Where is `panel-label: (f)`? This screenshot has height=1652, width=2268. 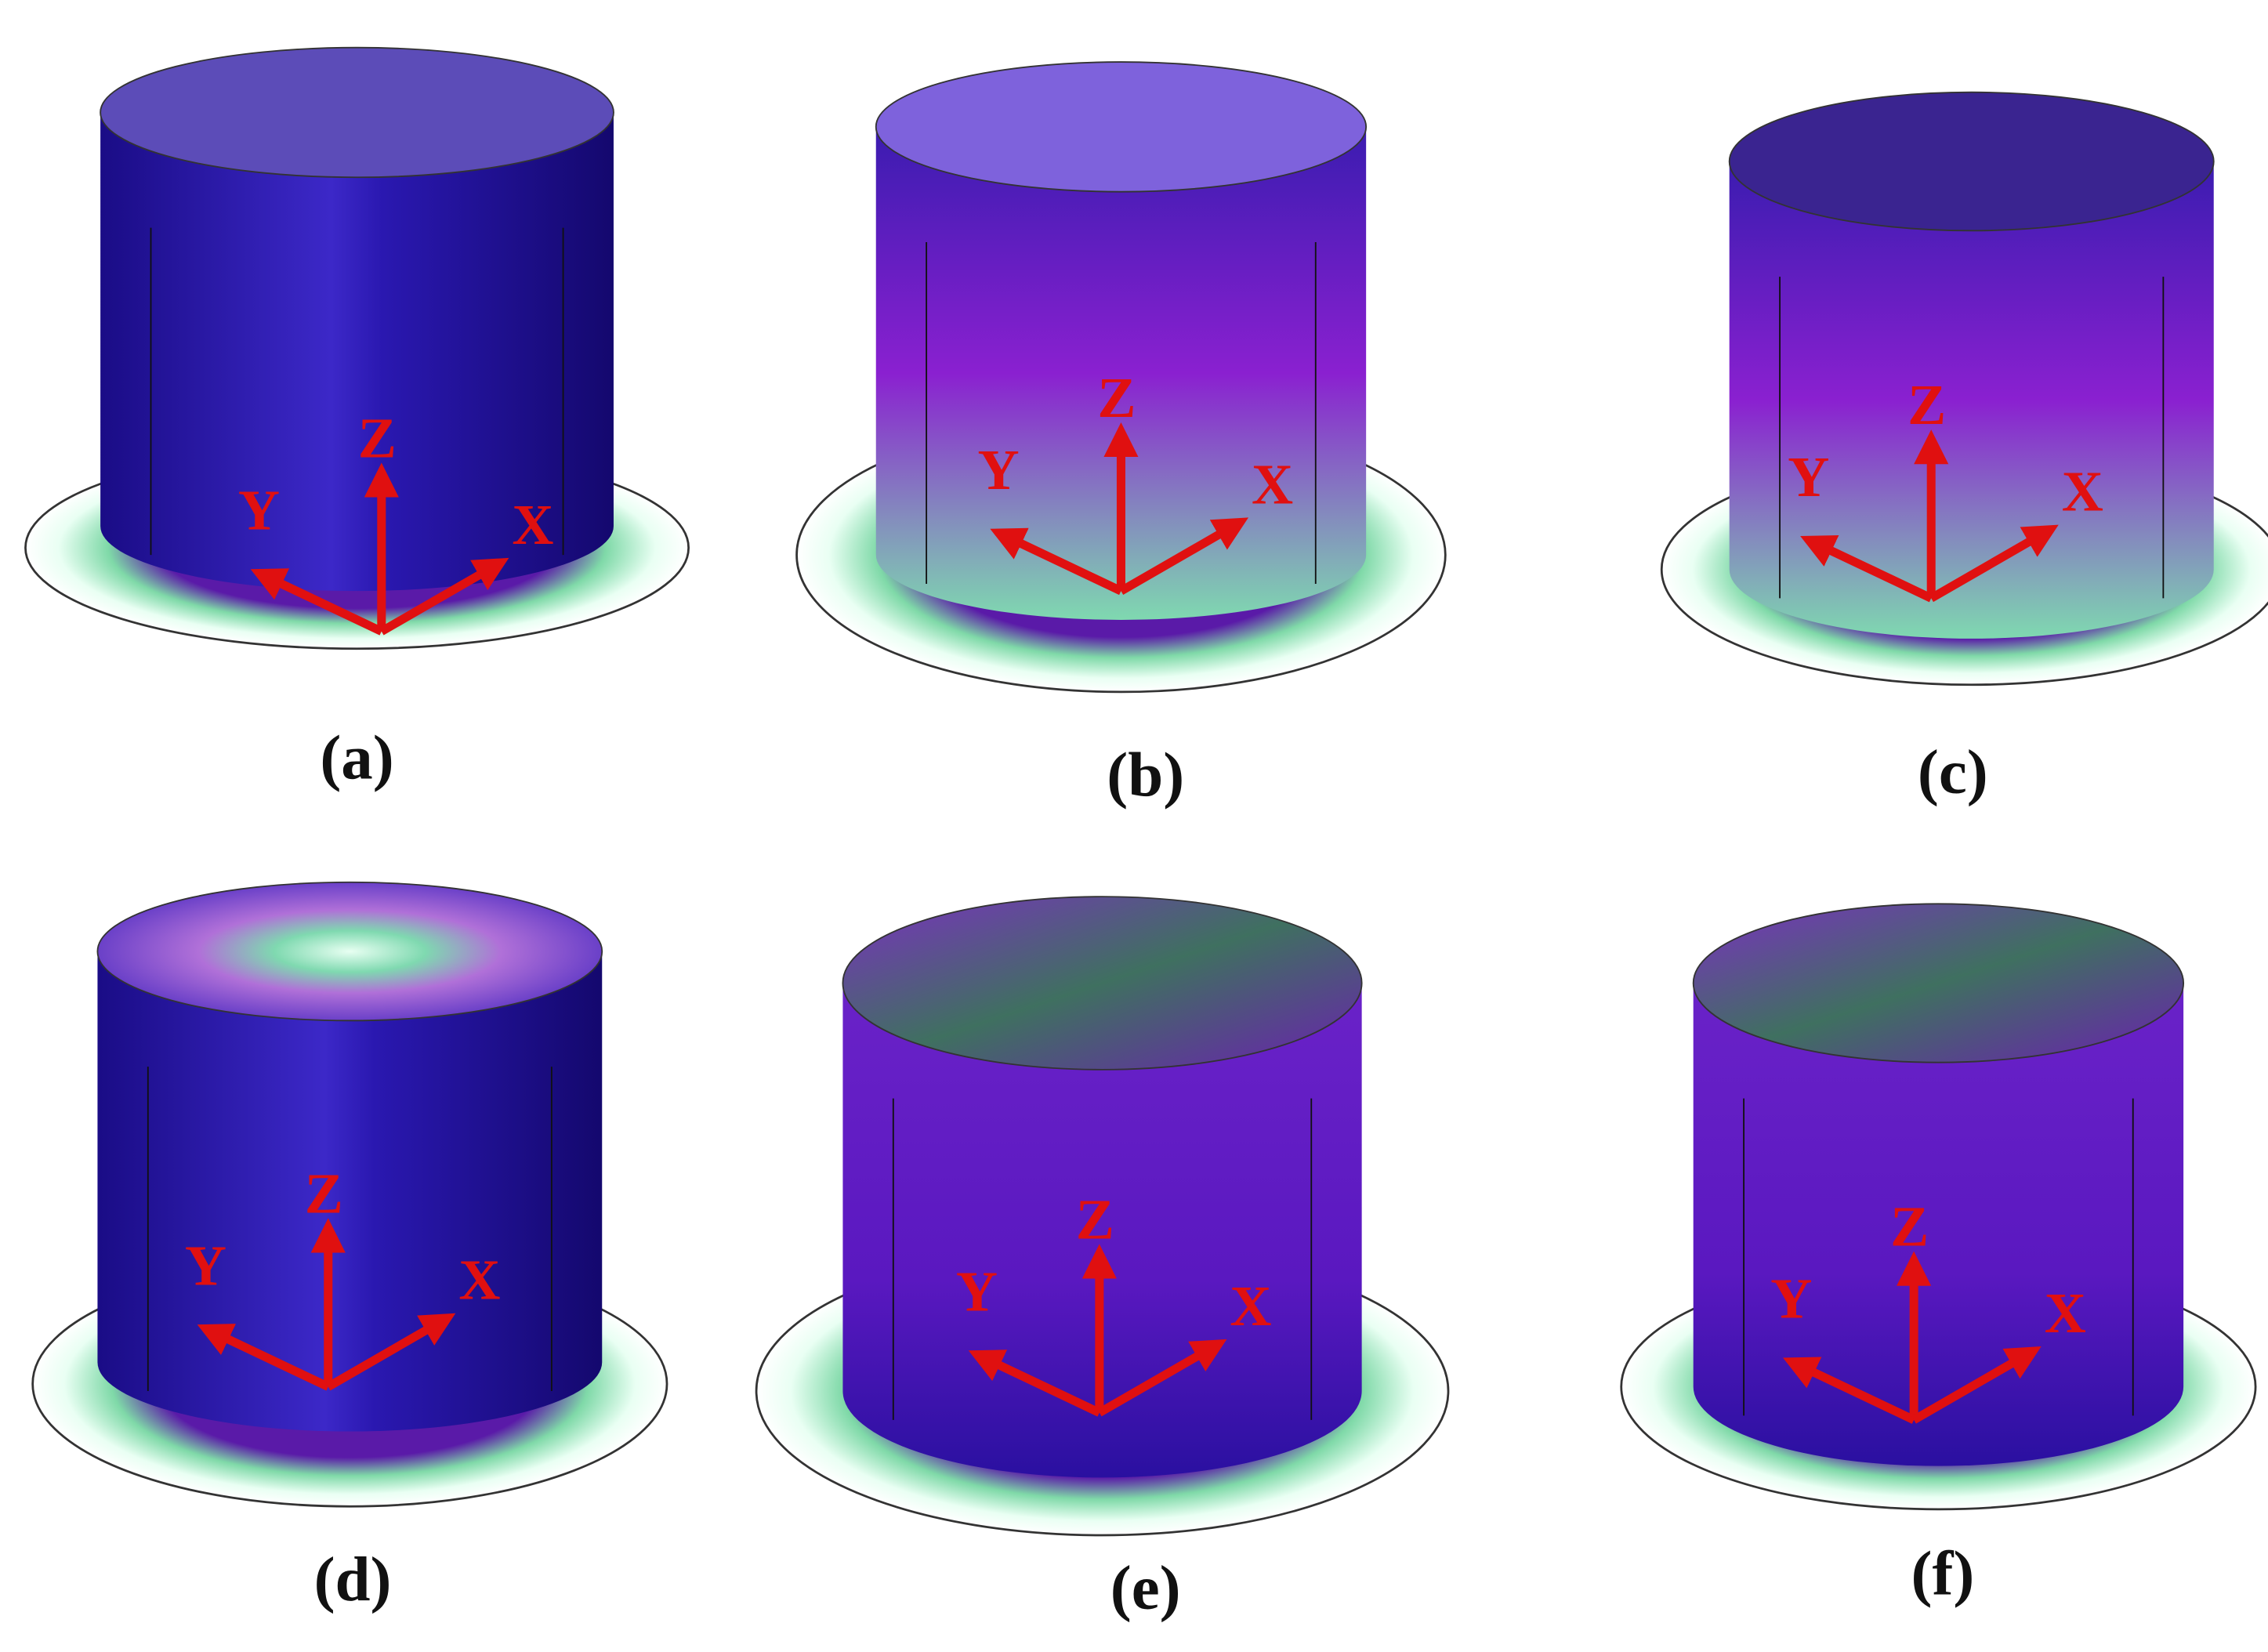 panel-label: (f) is located at coordinates (1943, 1573).